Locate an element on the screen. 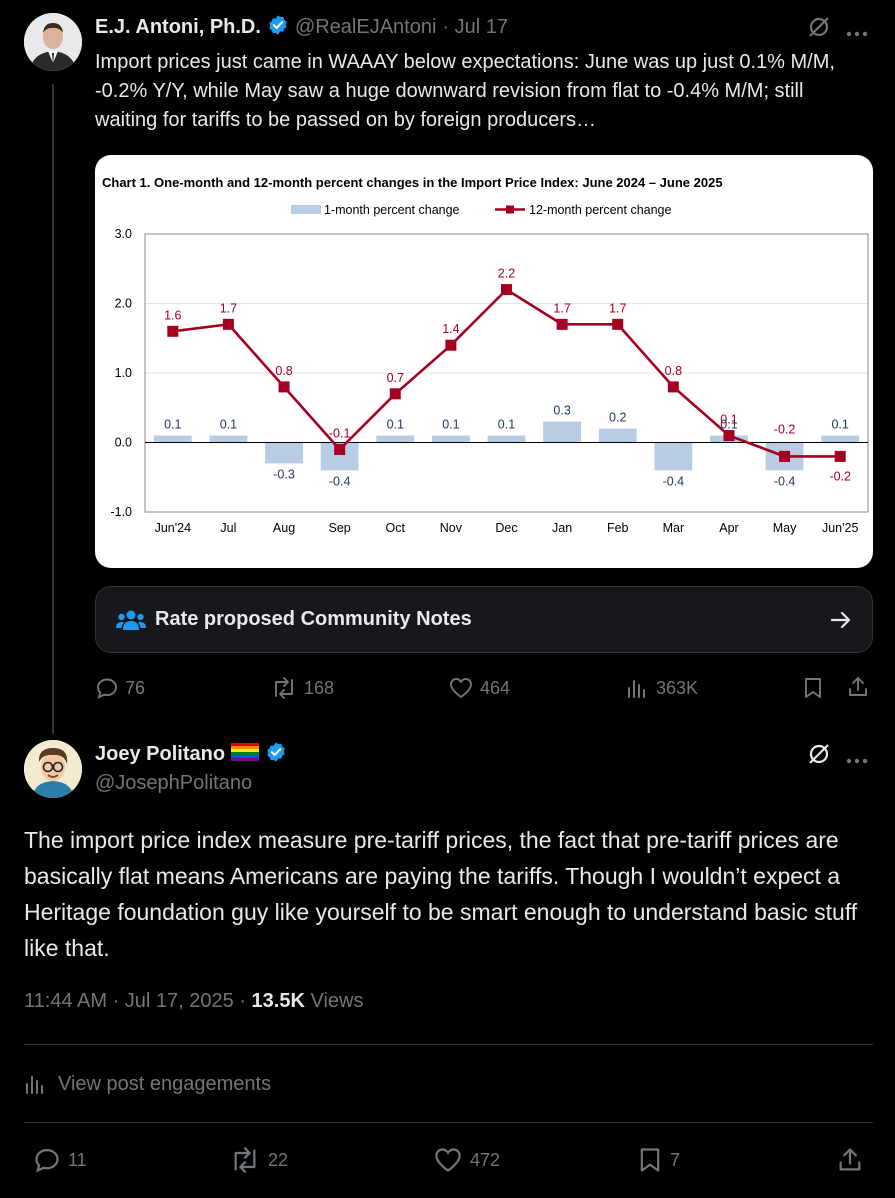 The height and width of the screenshot is (1198, 895). x-tick-label: Feb is located at coordinates (618, 528).